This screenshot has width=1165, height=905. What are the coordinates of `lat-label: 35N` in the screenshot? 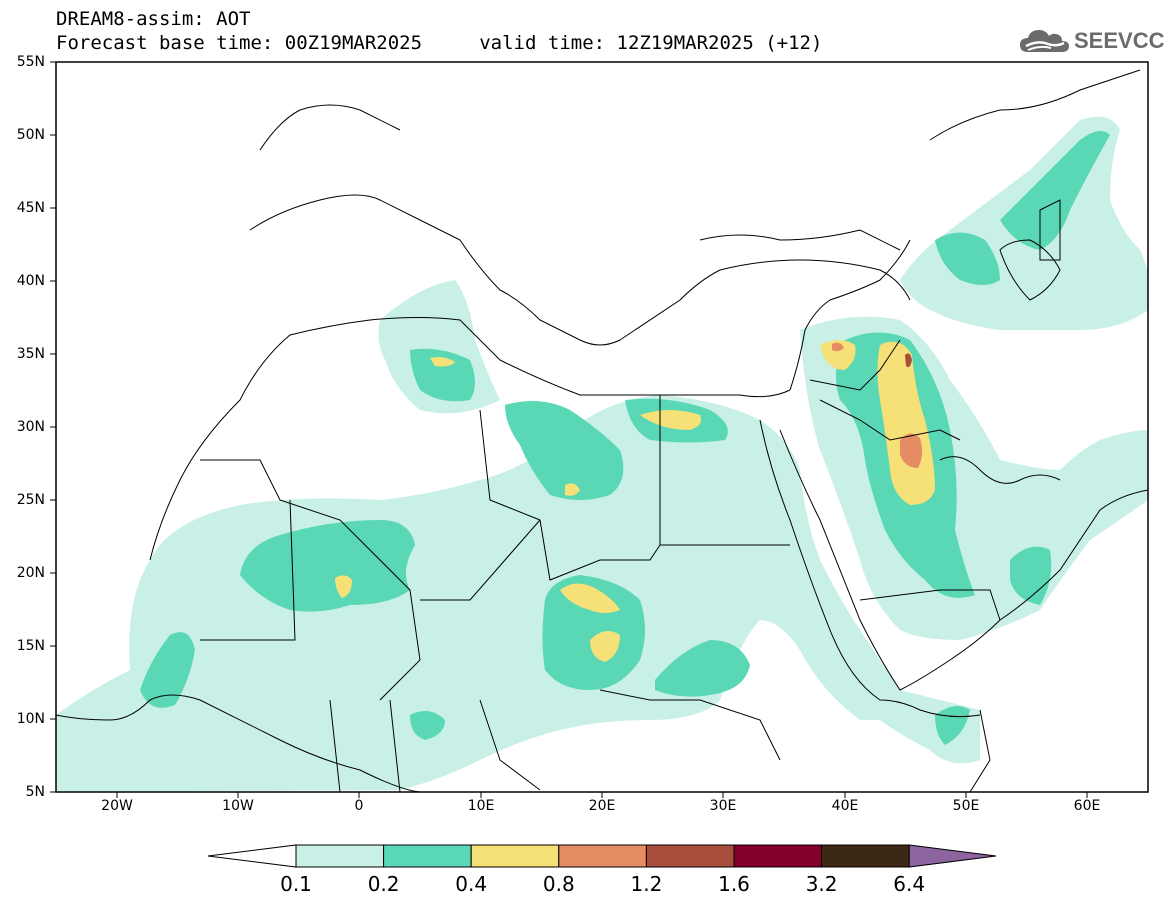 It's located at (30, 354).